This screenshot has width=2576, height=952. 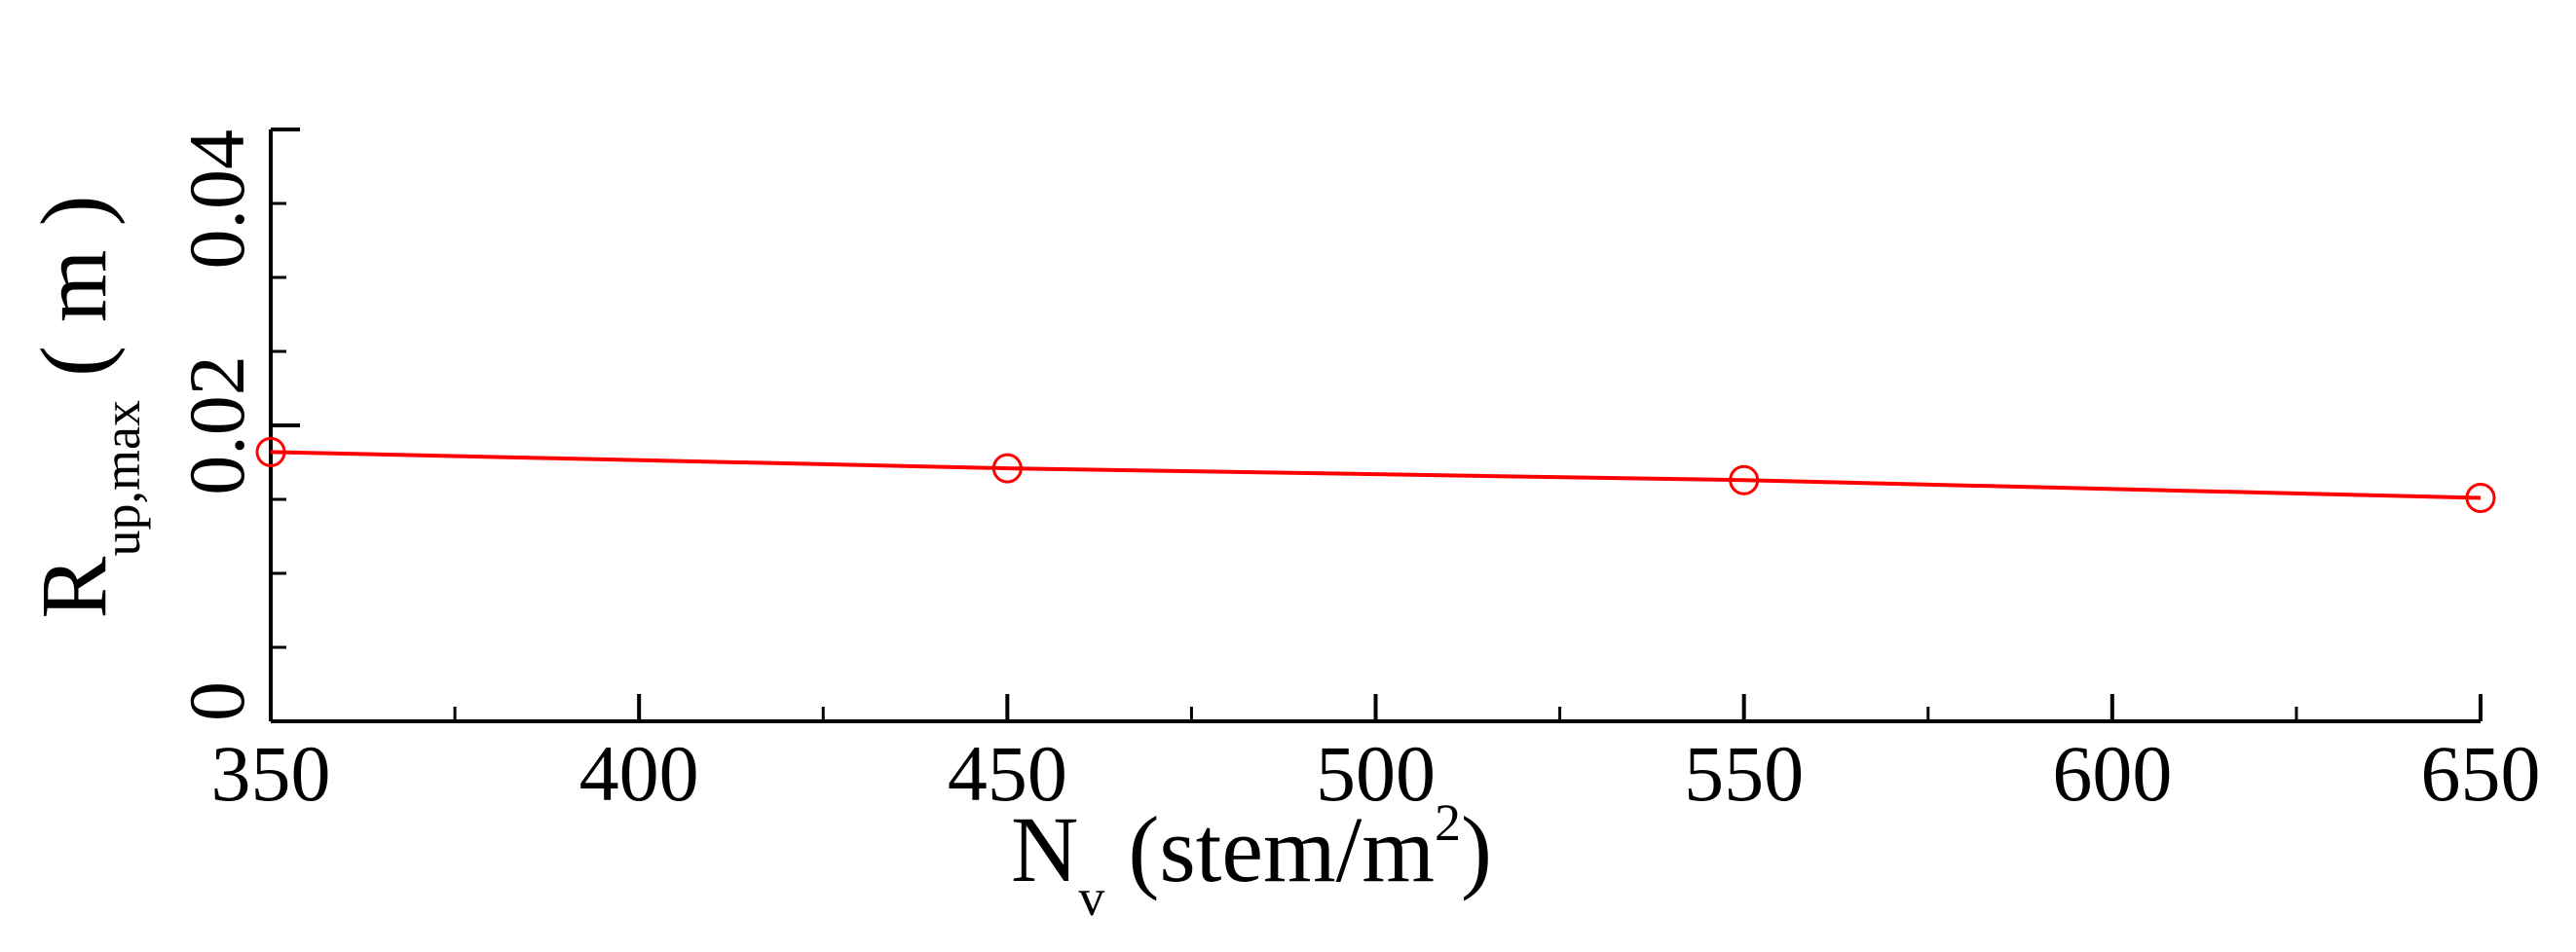 I want to click on x-axis-title-rest: (stem/m, so click(x=1269, y=849).